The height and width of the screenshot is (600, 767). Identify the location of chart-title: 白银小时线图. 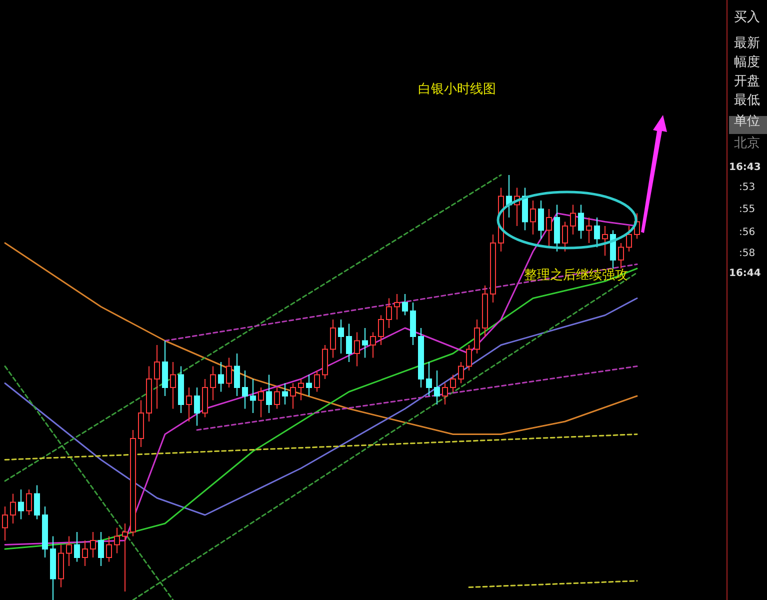
(457, 89).